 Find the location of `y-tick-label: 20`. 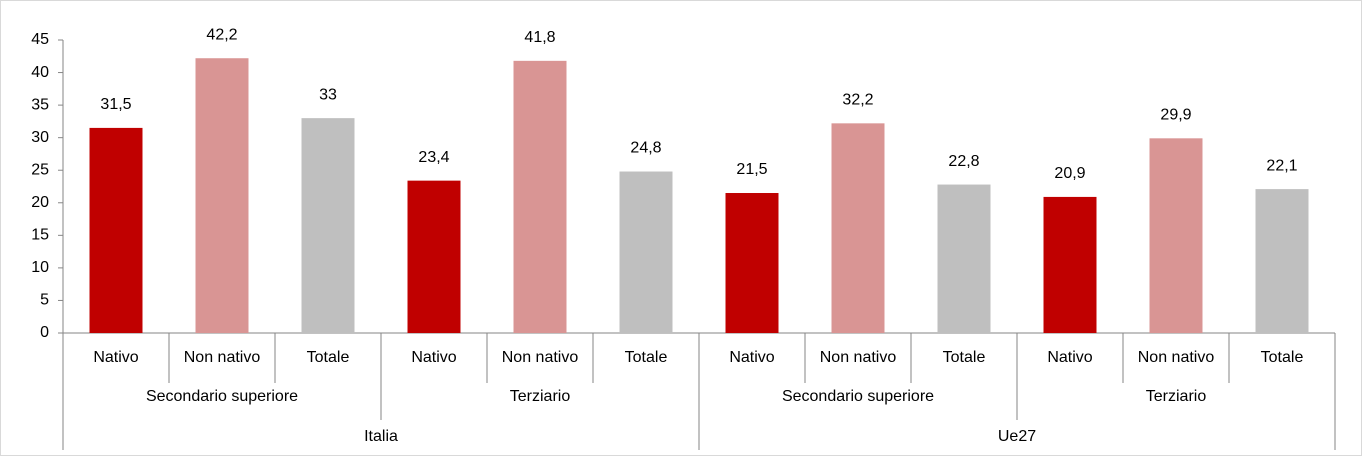

y-tick-label: 20 is located at coordinates (40, 202).